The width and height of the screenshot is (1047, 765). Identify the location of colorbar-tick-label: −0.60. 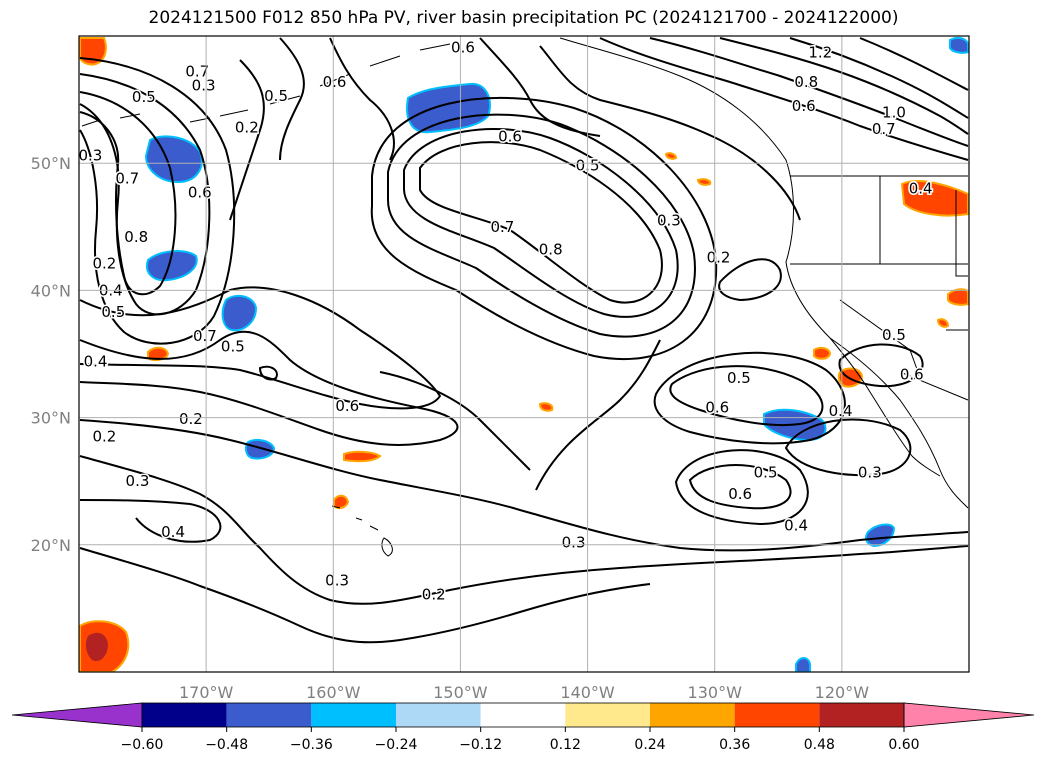
(142, 745).